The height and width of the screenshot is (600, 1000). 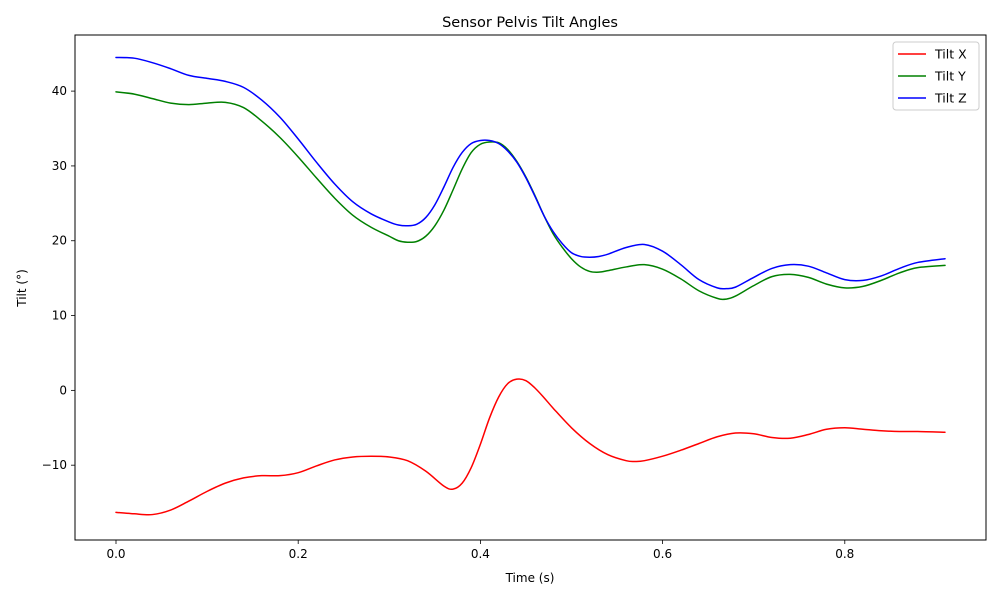 What do you see at coordinates (530, 23) in the screenshot?
I see `chart-title: Sensor Pelvis Tilt Angles` at bounding box center [530, 23].